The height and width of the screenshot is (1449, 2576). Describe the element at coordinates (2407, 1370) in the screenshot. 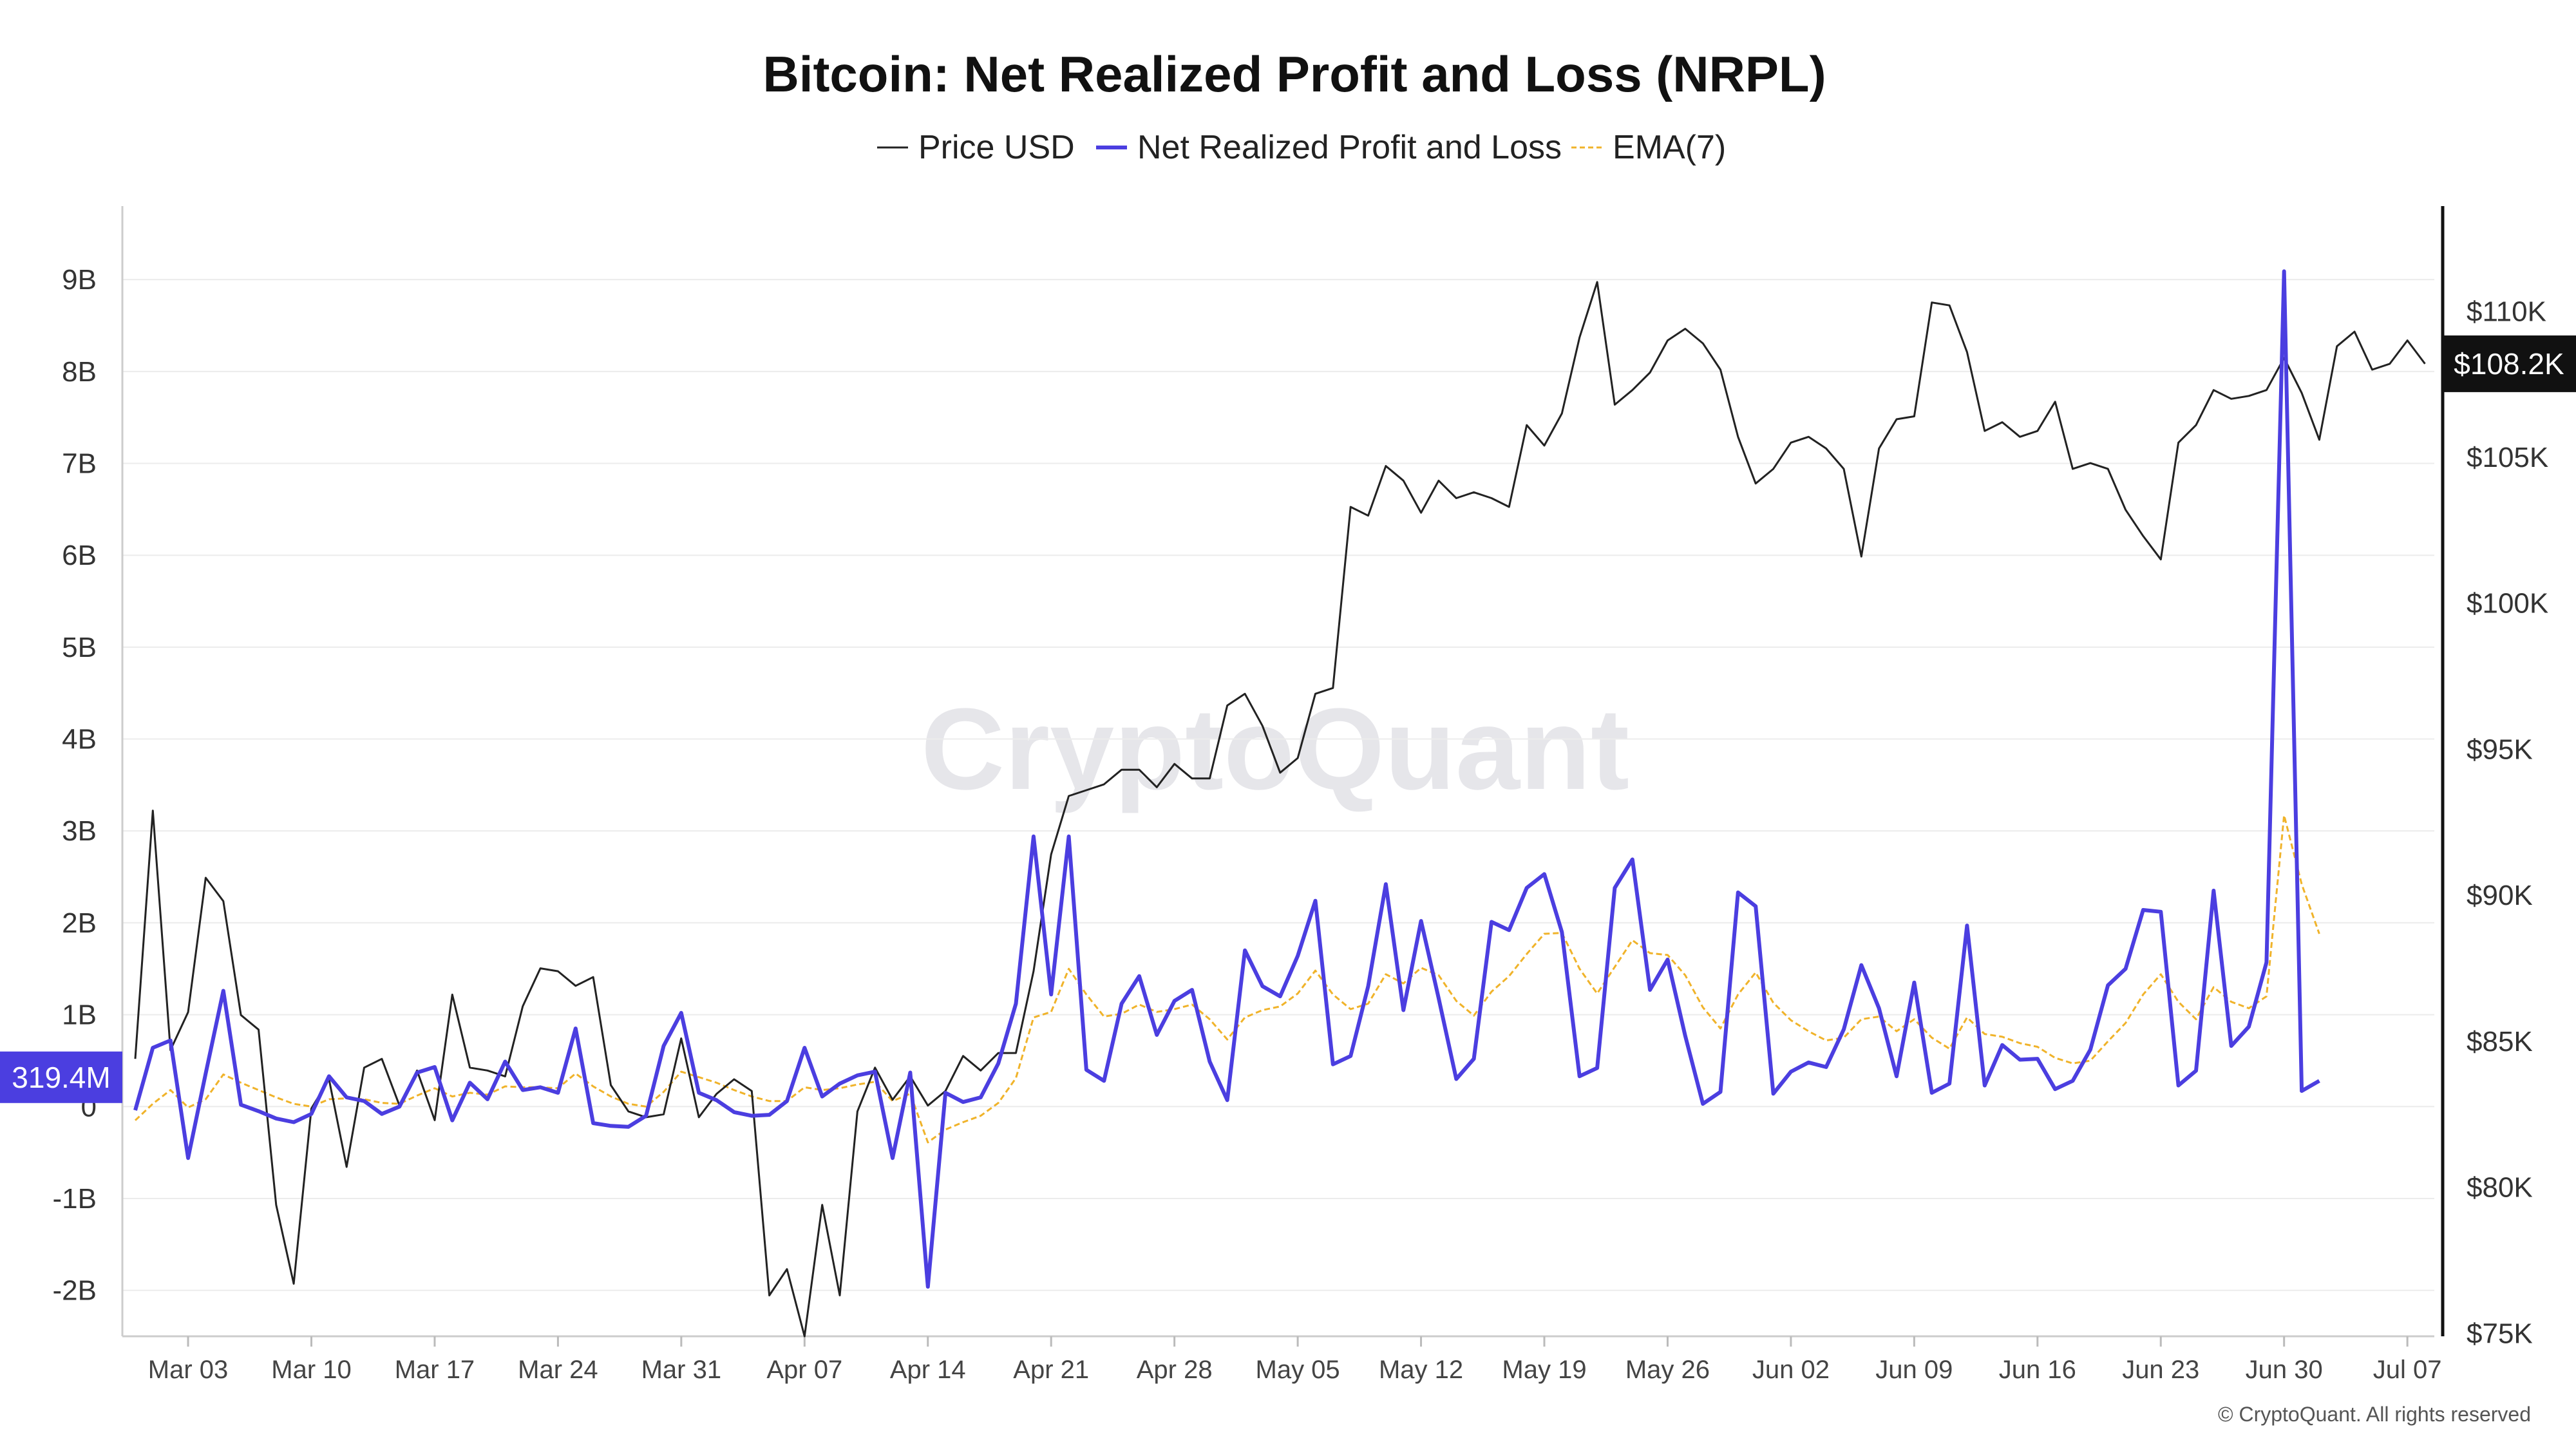

I see `x-tick-label: Jul 07` at that location.